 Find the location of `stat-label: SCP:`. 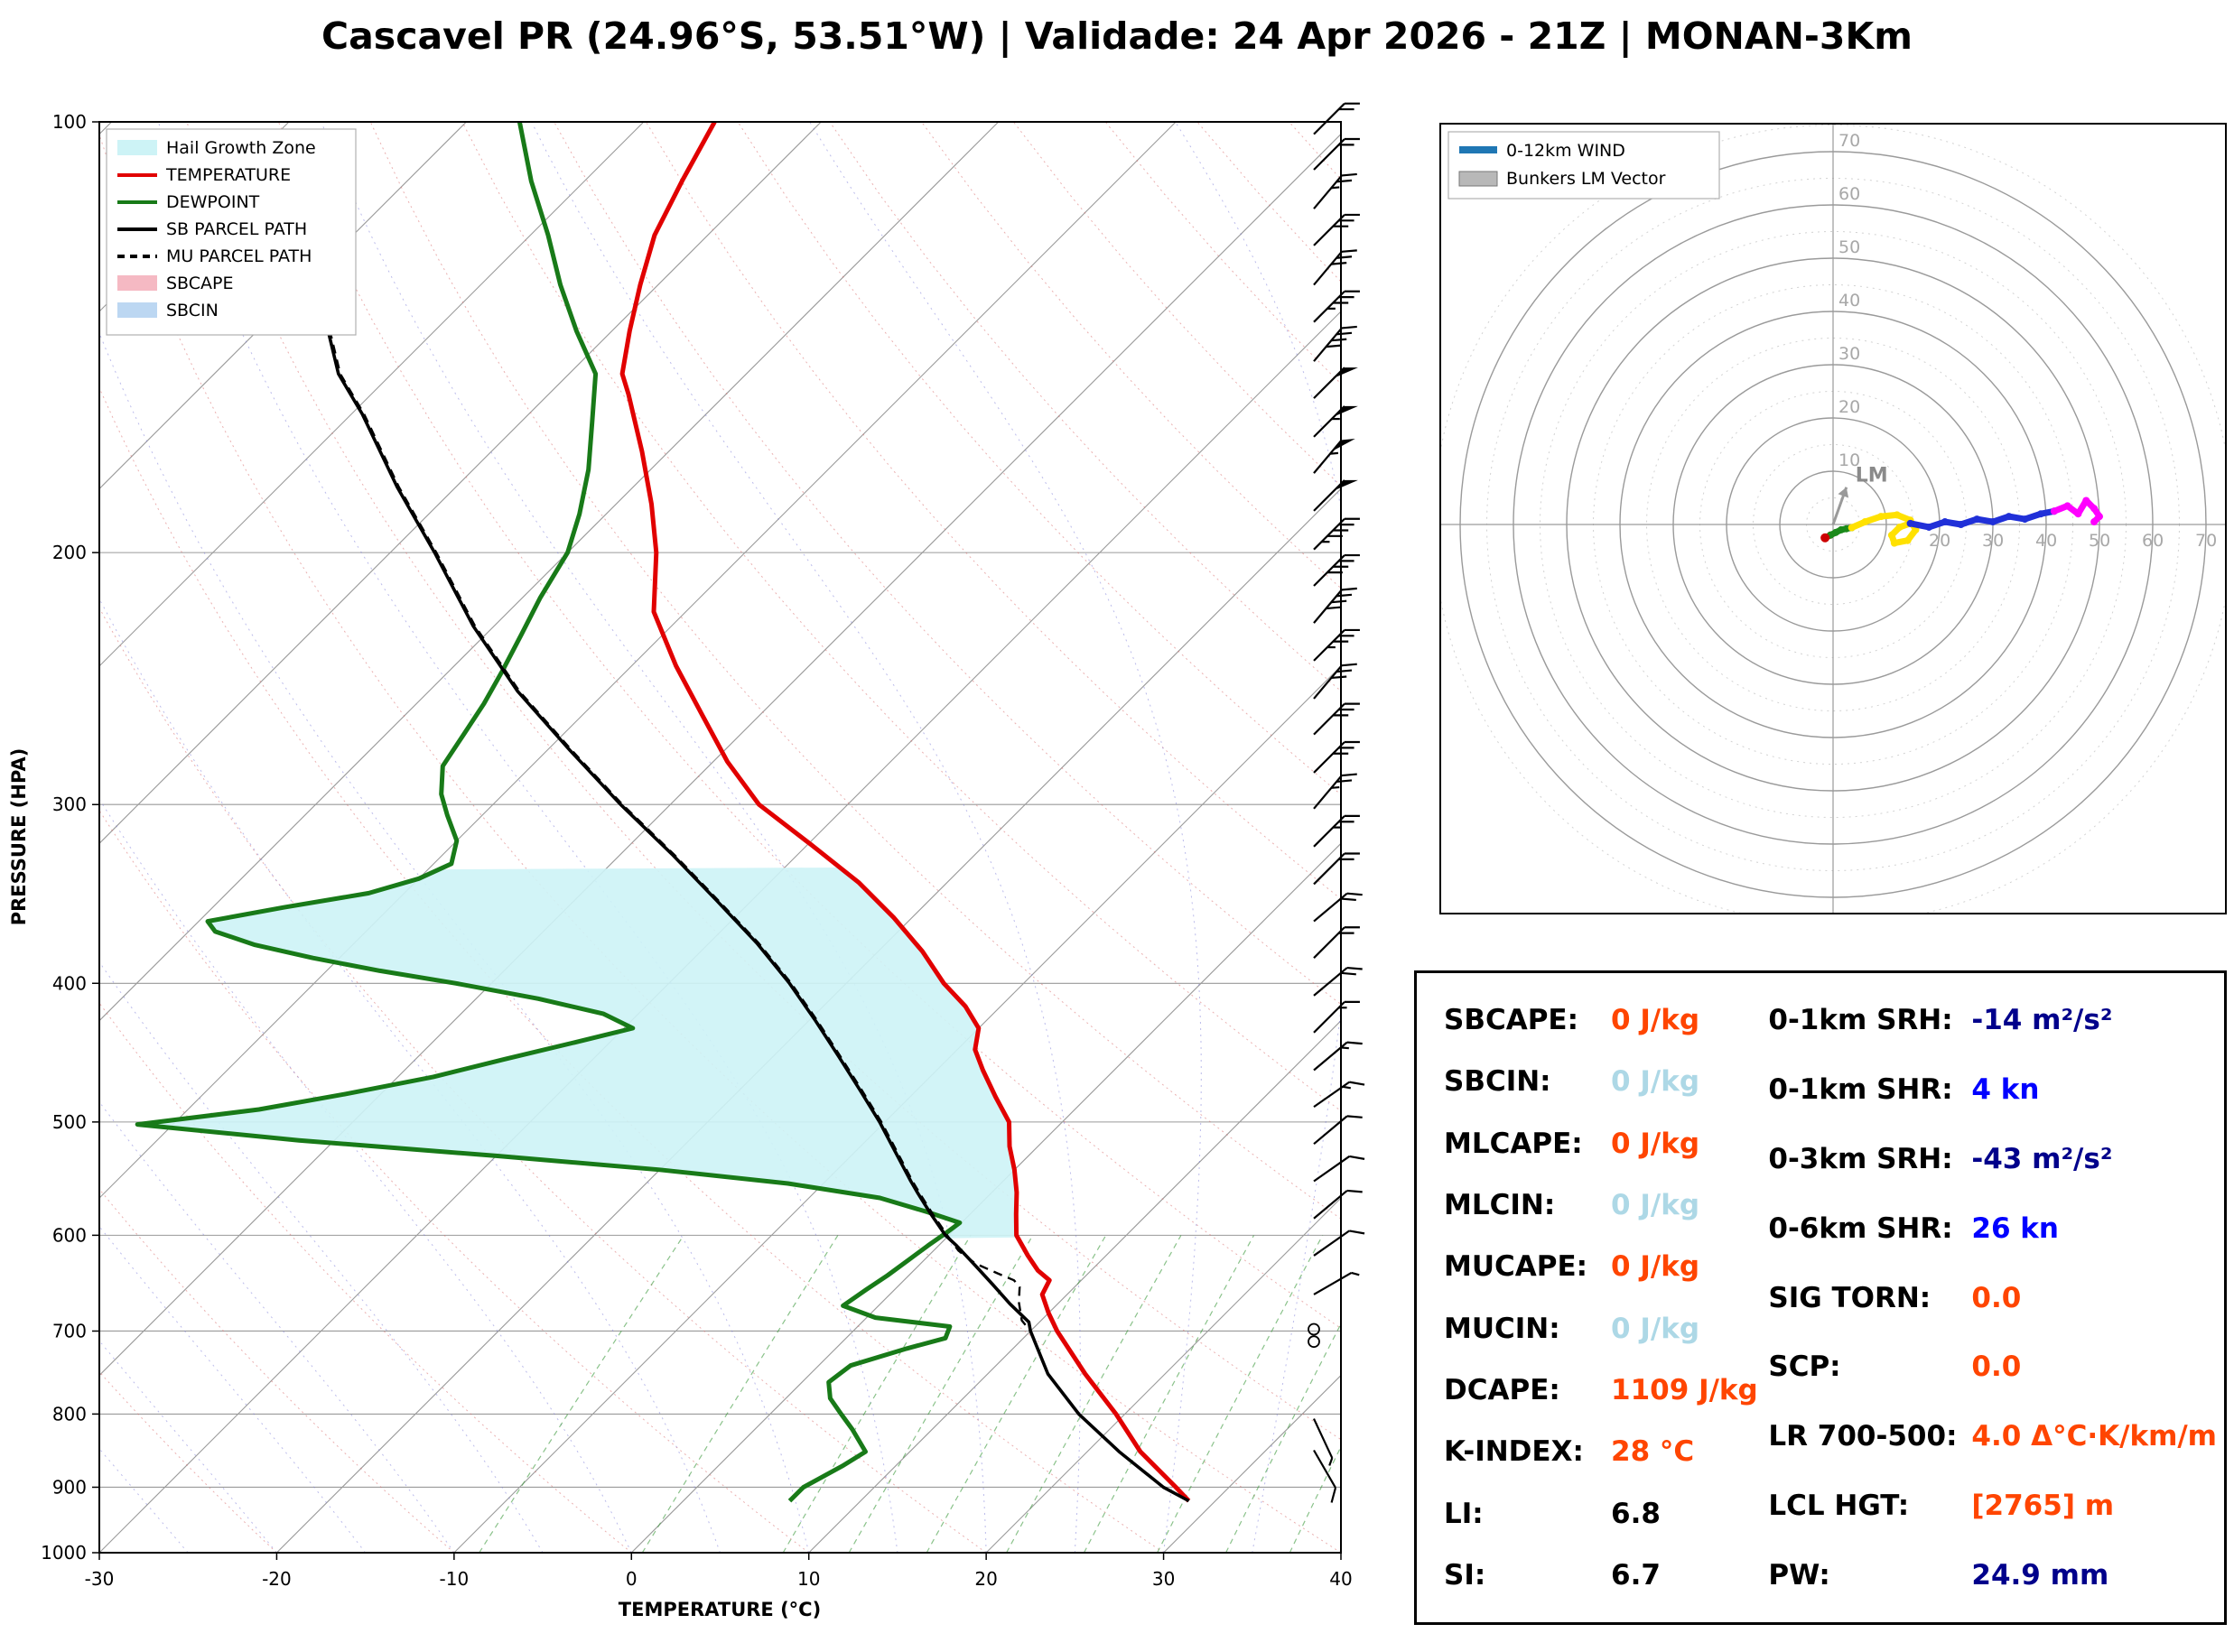

stat-label: SCP: is located at coordinates (1804, 1367).